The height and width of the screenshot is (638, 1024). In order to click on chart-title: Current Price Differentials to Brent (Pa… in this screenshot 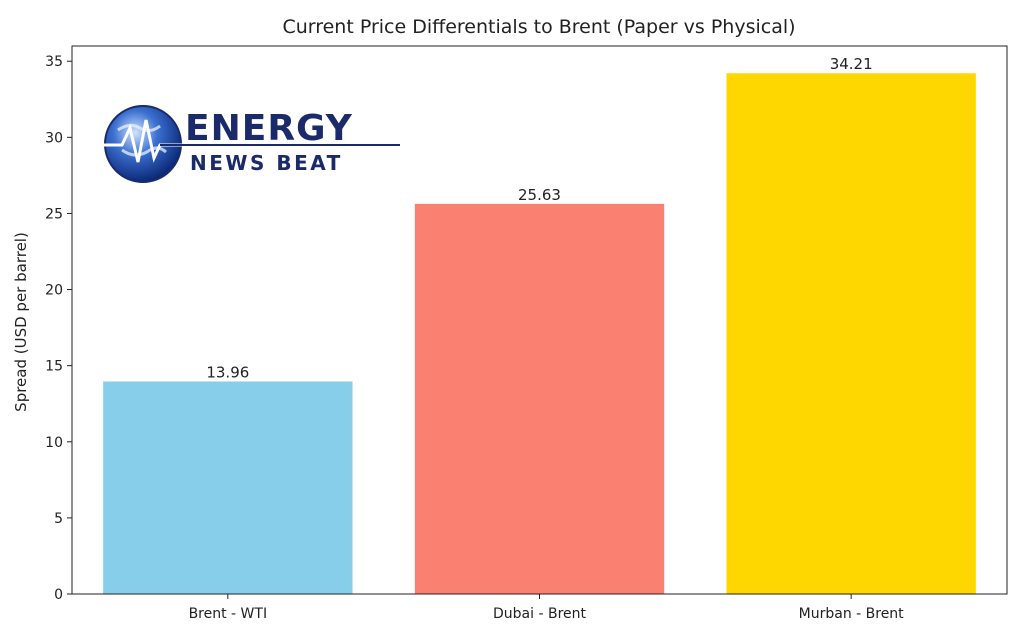, I will do `click(538, 27)`.